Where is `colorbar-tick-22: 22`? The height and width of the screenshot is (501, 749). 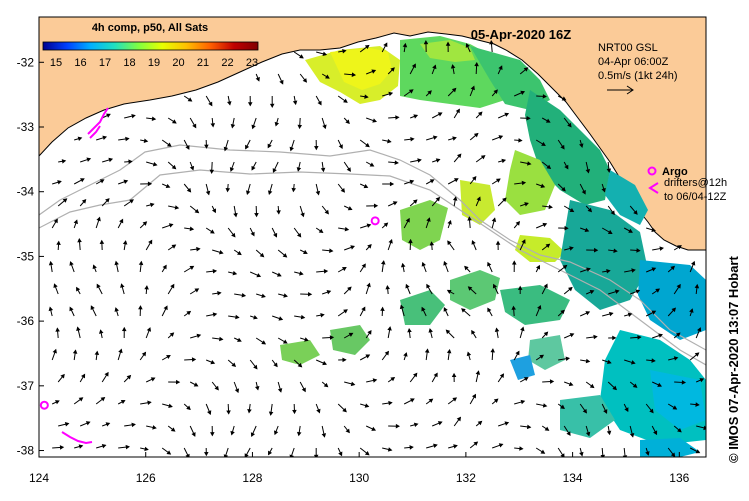 colorbar-tick-22: 22 is located at coordinates (227, 63).